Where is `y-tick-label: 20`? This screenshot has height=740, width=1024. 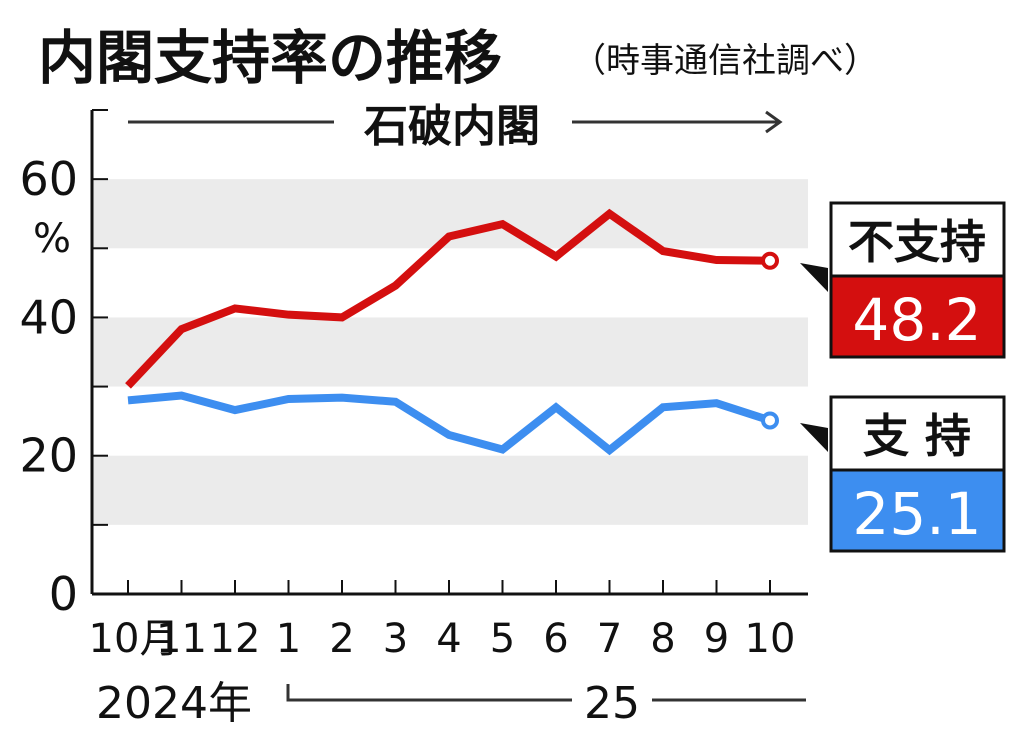 y-tick-label: 20 is located at coordinates (48, 456).